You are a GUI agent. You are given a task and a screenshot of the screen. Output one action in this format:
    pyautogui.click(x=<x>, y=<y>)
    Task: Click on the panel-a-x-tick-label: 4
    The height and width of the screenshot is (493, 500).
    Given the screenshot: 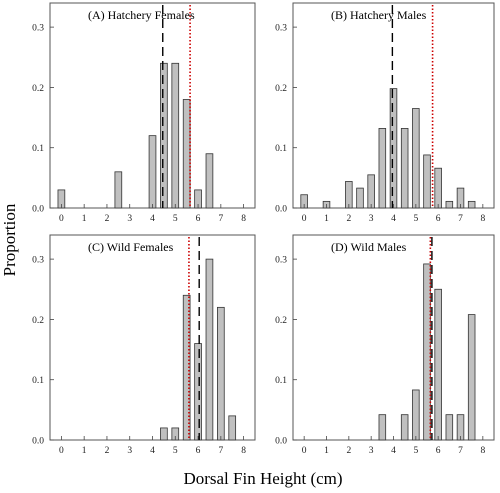 What is the action you would take?
    pyautogui.click(x=152, y=219)
    